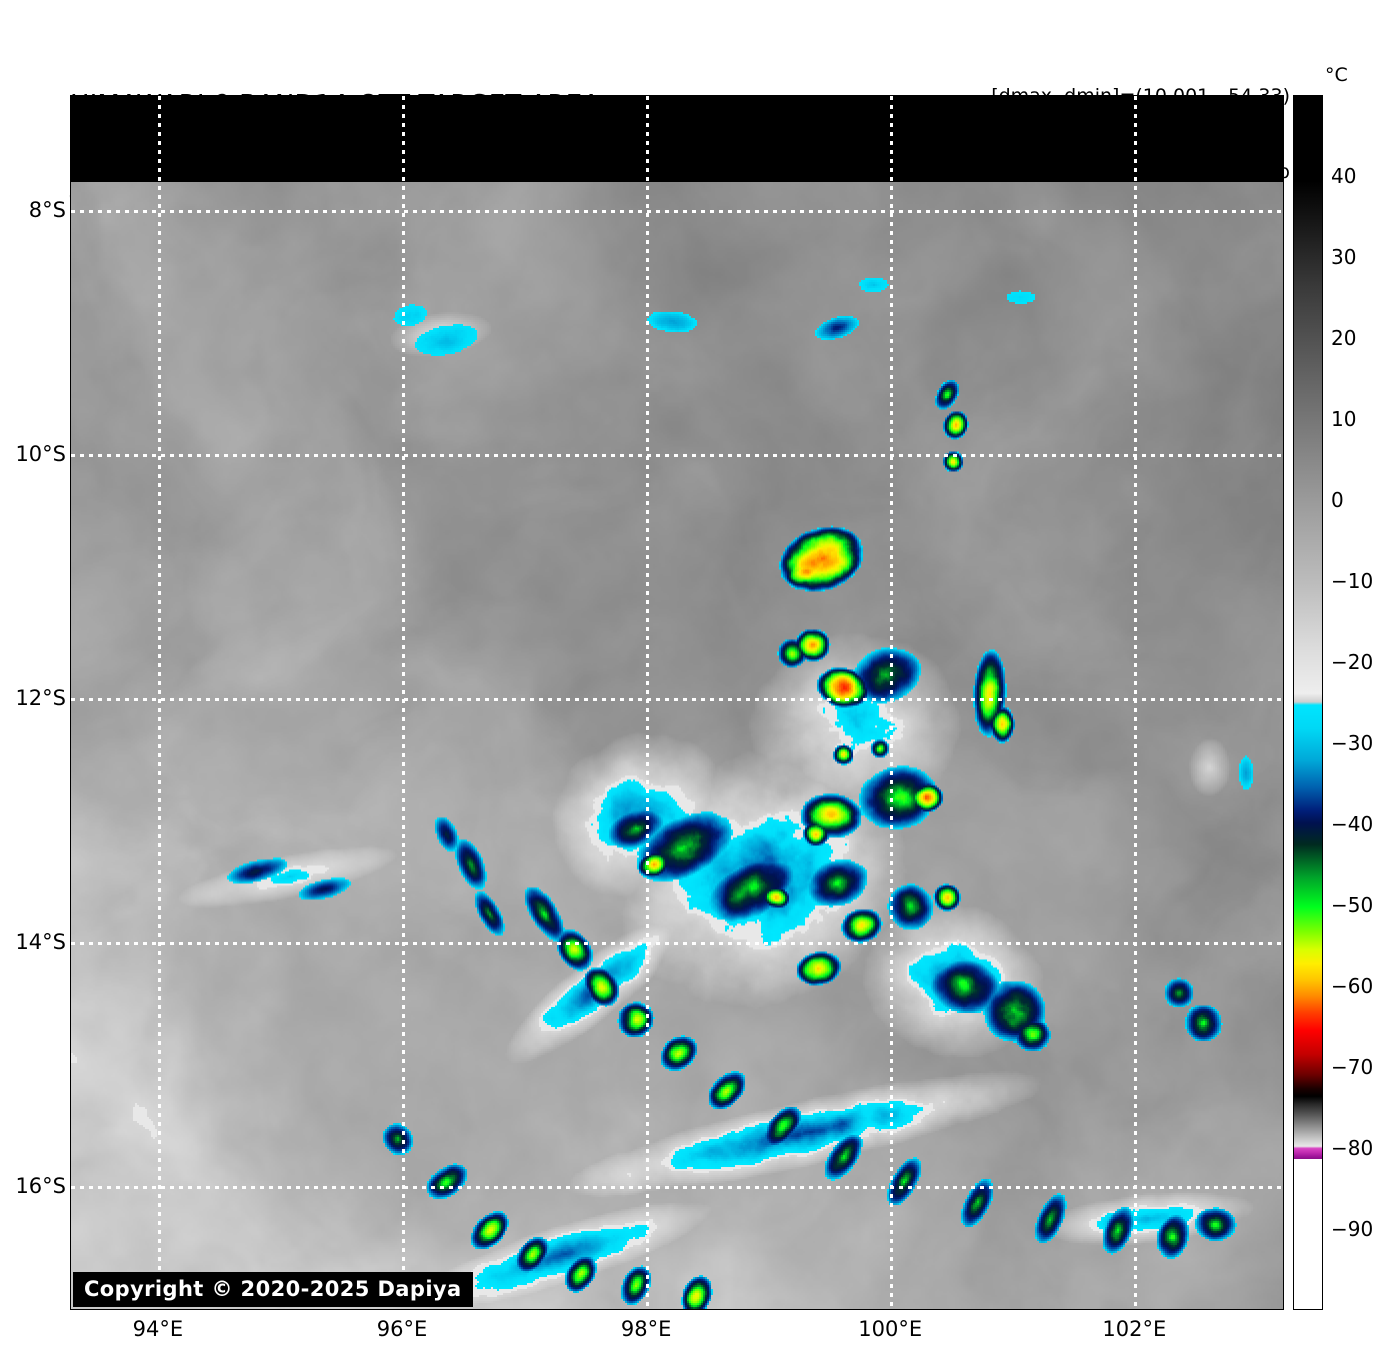 This screenshot has height=1359, width=1388. Describe the element at coordinates (1134, 1329) in the screenshot. I see `x-axis-tick-label: 102°E` at that location.